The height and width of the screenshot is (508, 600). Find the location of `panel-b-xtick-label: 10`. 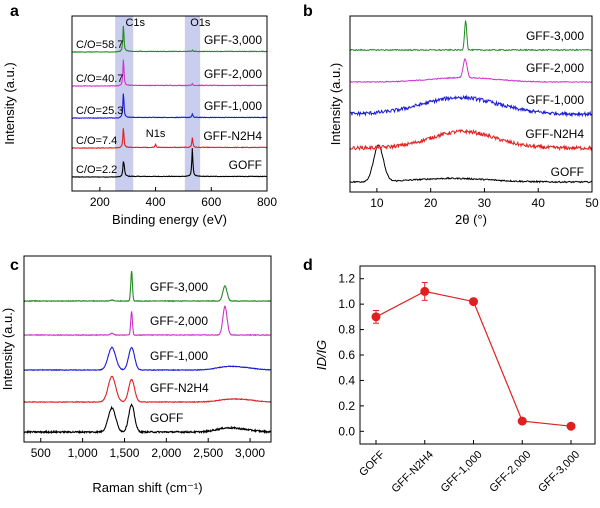

panel-b-xtick-label: 10 is located at coordinates (377, 203).